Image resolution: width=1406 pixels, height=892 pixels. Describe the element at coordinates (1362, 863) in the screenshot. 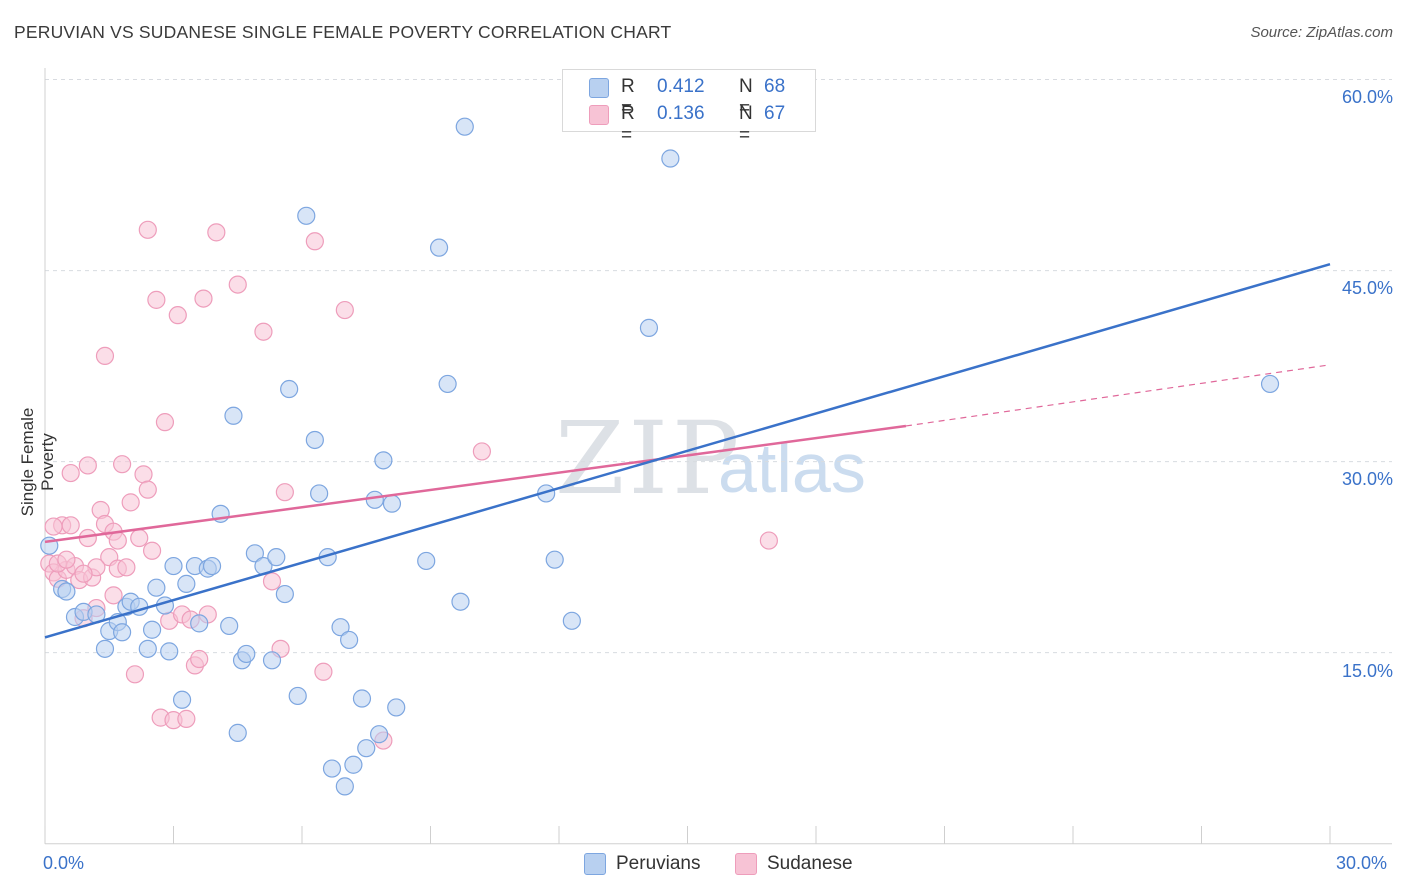

I see `x-tick-label-max: 30.0%` at that location.